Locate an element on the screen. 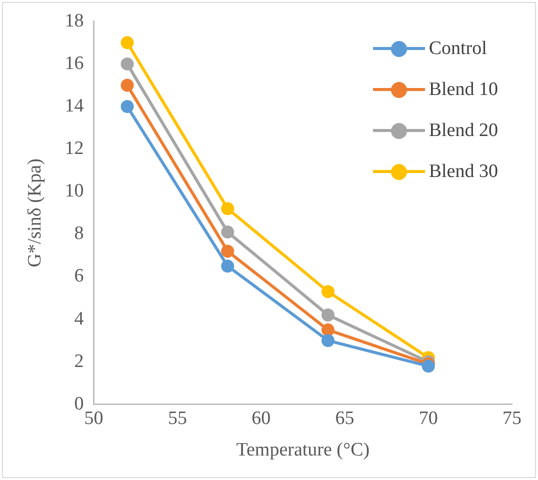 This screenshot has width=538, height=480. x-tick-label: 60 is located at coordinates (261, 418).